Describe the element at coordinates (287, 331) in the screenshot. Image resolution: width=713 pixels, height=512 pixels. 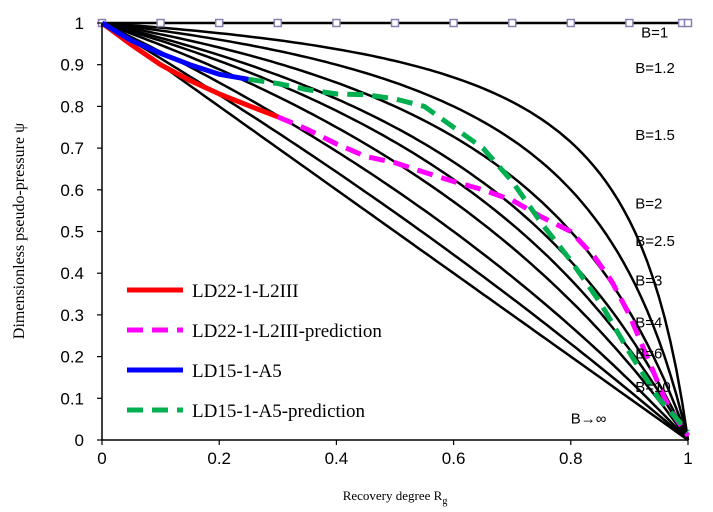
I see `legend-label-ld22-1-l2iii-prediction: LD22-1-L2III-prediction` at that location.